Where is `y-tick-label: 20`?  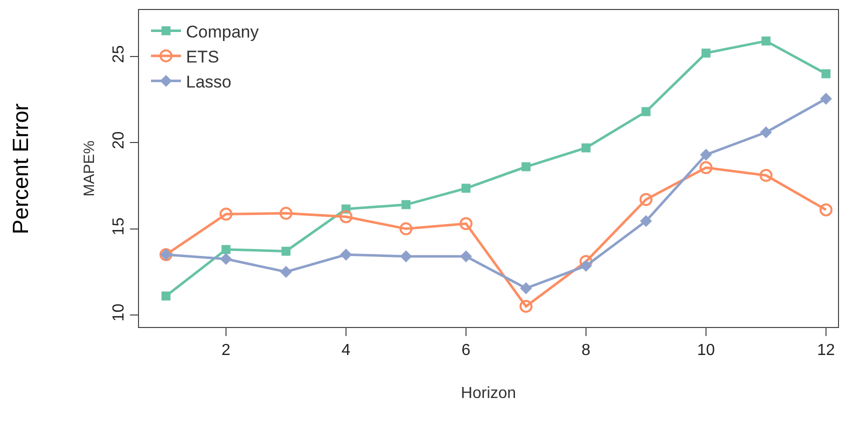
y-tick-label: 20 is located at coordinates (119, 140).